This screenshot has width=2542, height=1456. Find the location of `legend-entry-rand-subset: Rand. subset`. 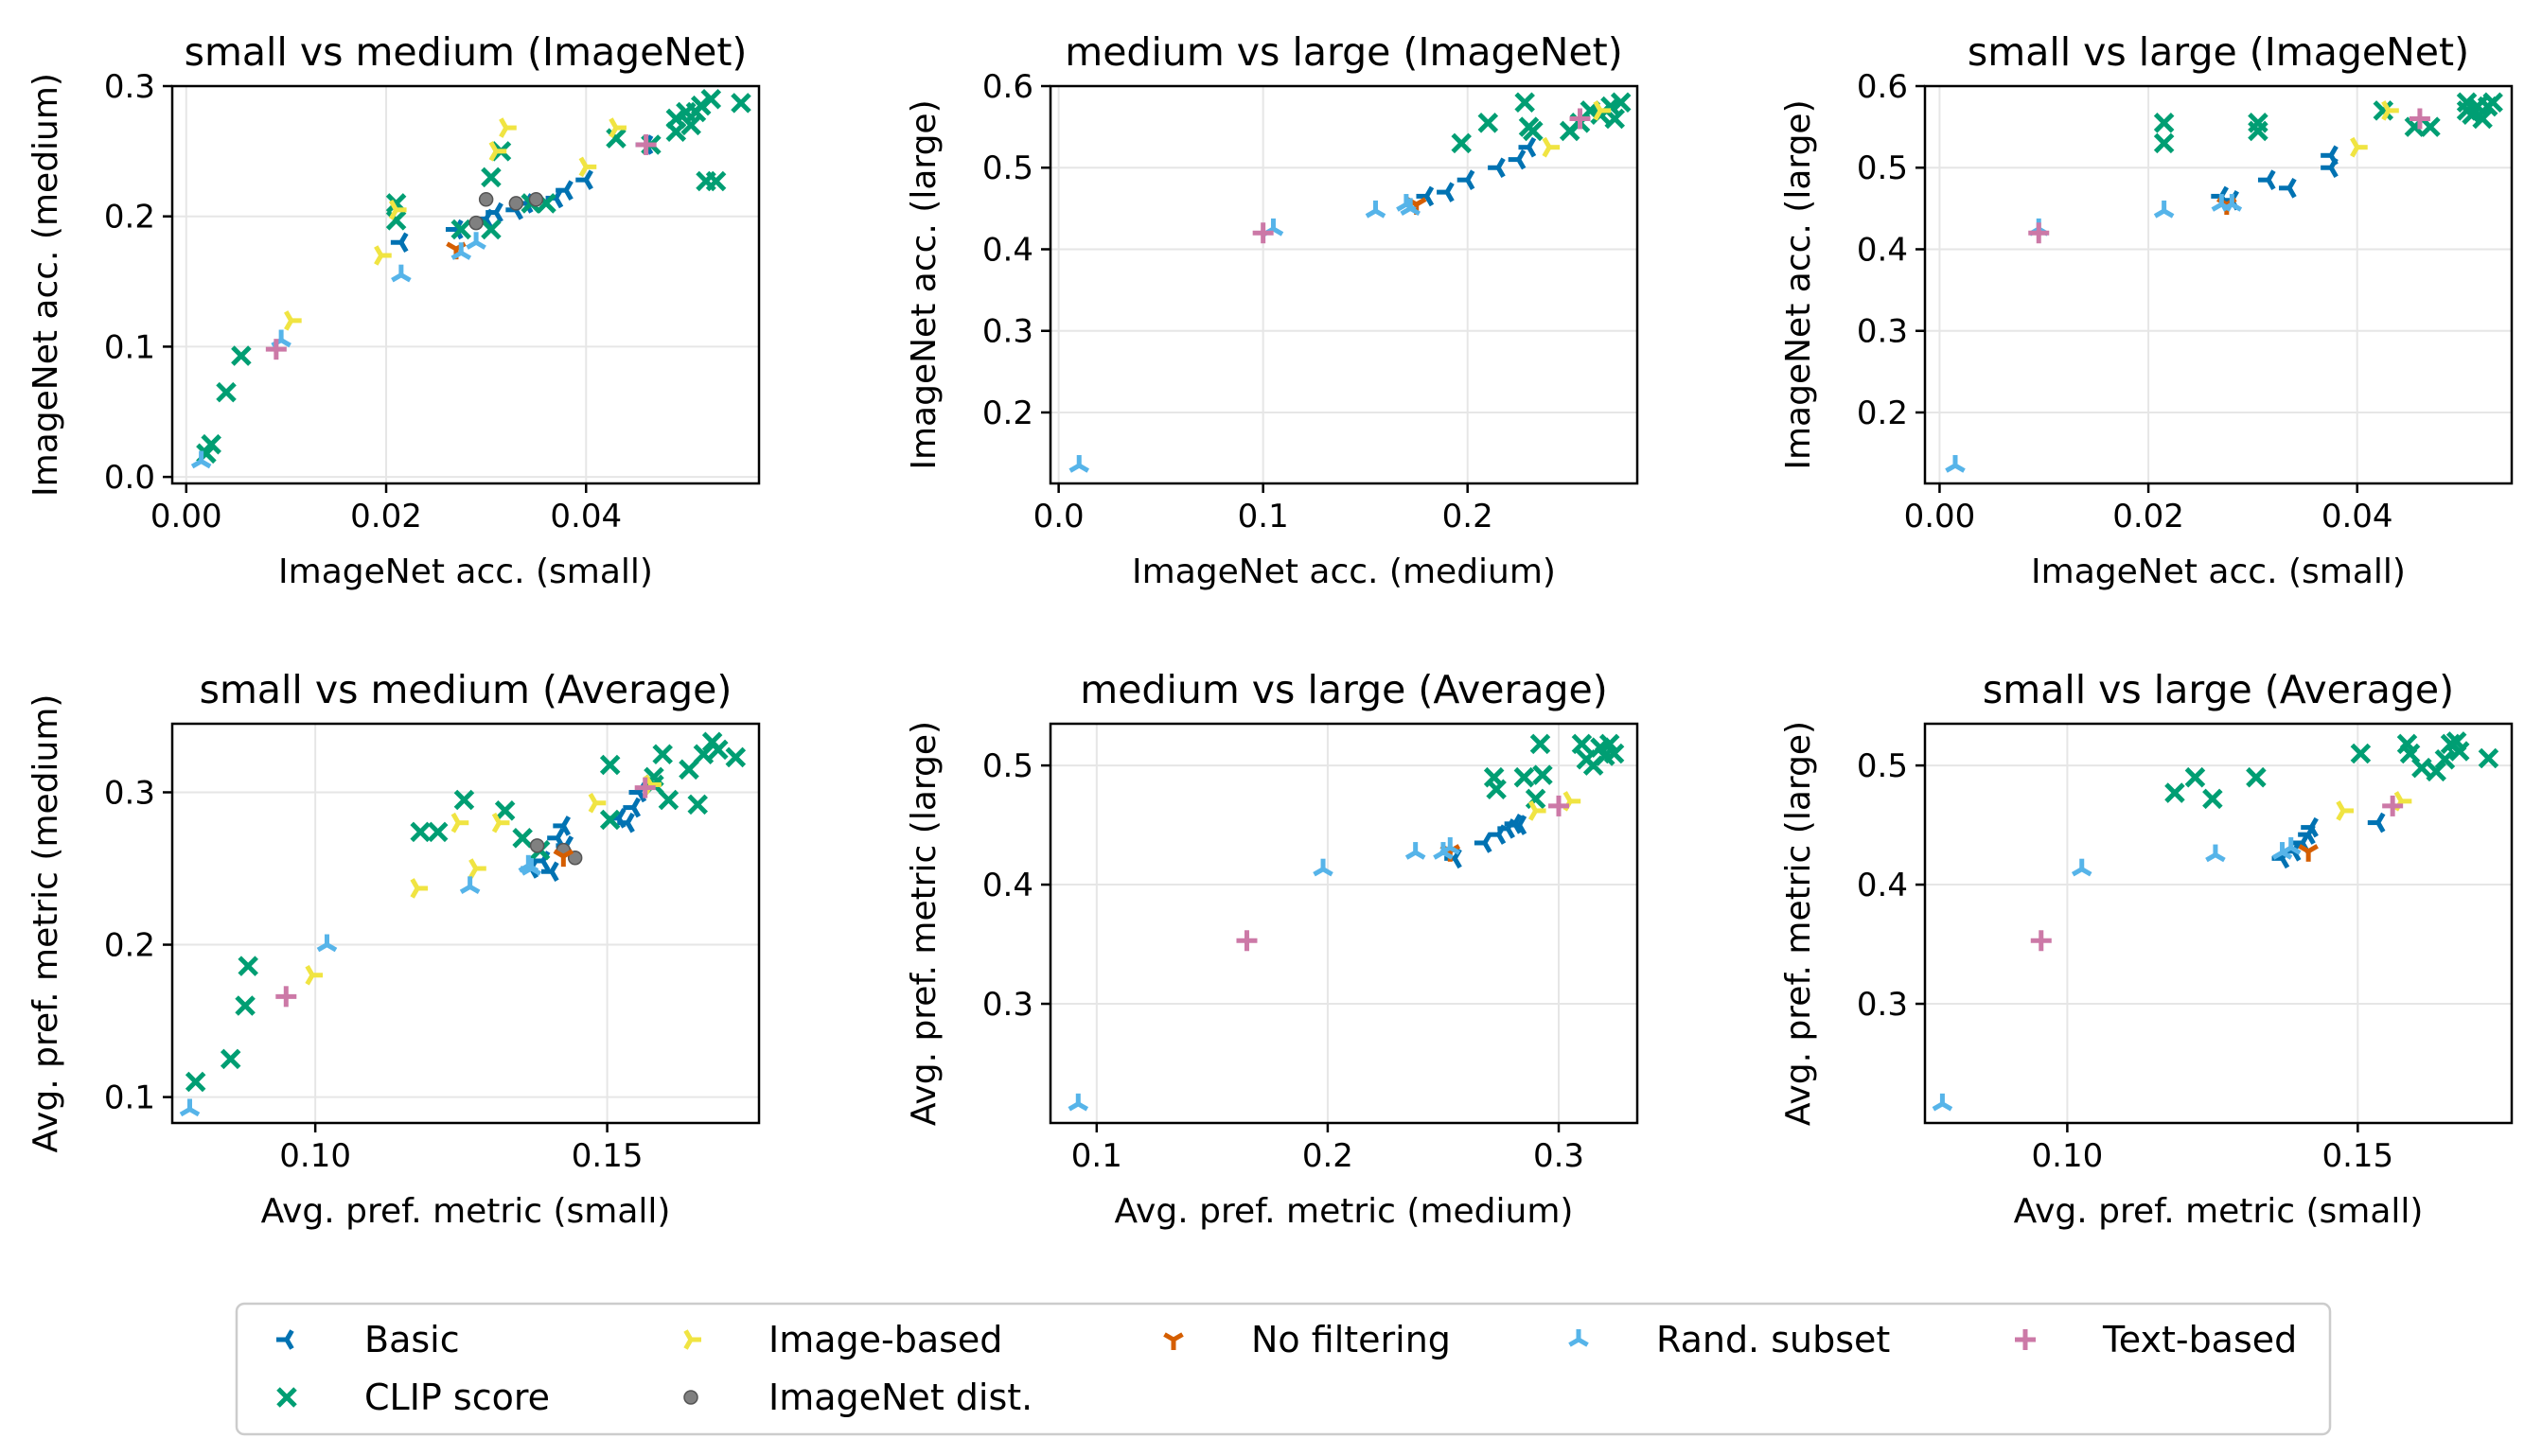

legend-entry-rand-subset: Rand. subset is located at coordinates (1729, 1339).